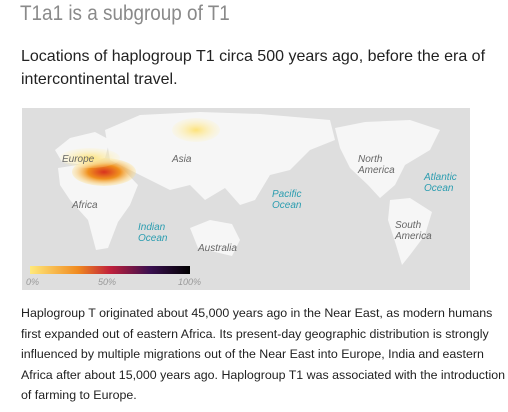 The image size is (508, 412). What do you see at coordinates (189, 282) in the screenshot?
I see `legend-label: 100%` at bounding box center [189, 282].